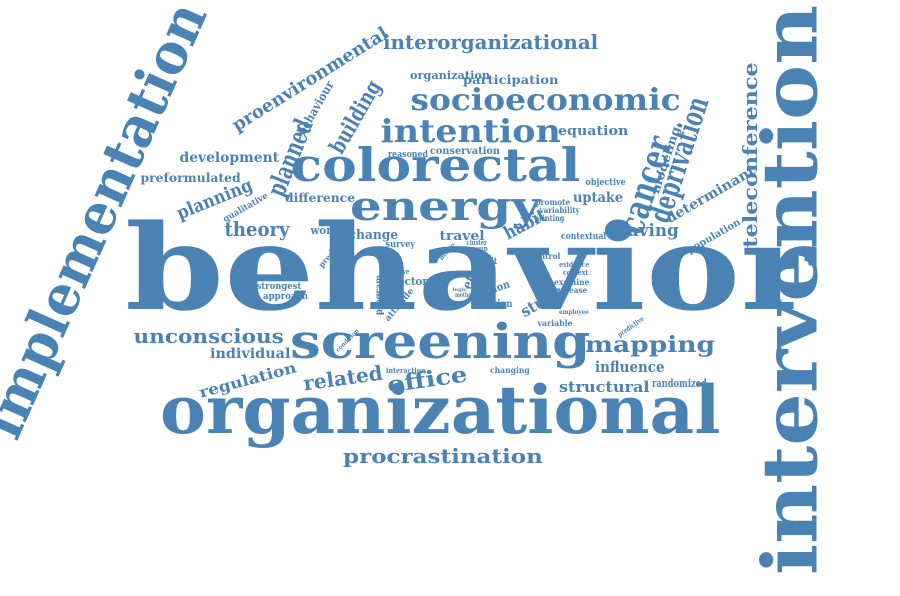 The width and height of the screenshot is (900, 596). What do you see at coordinates (460, 289) in the screenshot?
I see `word-logic: logic` at bounding box center [460, 289].